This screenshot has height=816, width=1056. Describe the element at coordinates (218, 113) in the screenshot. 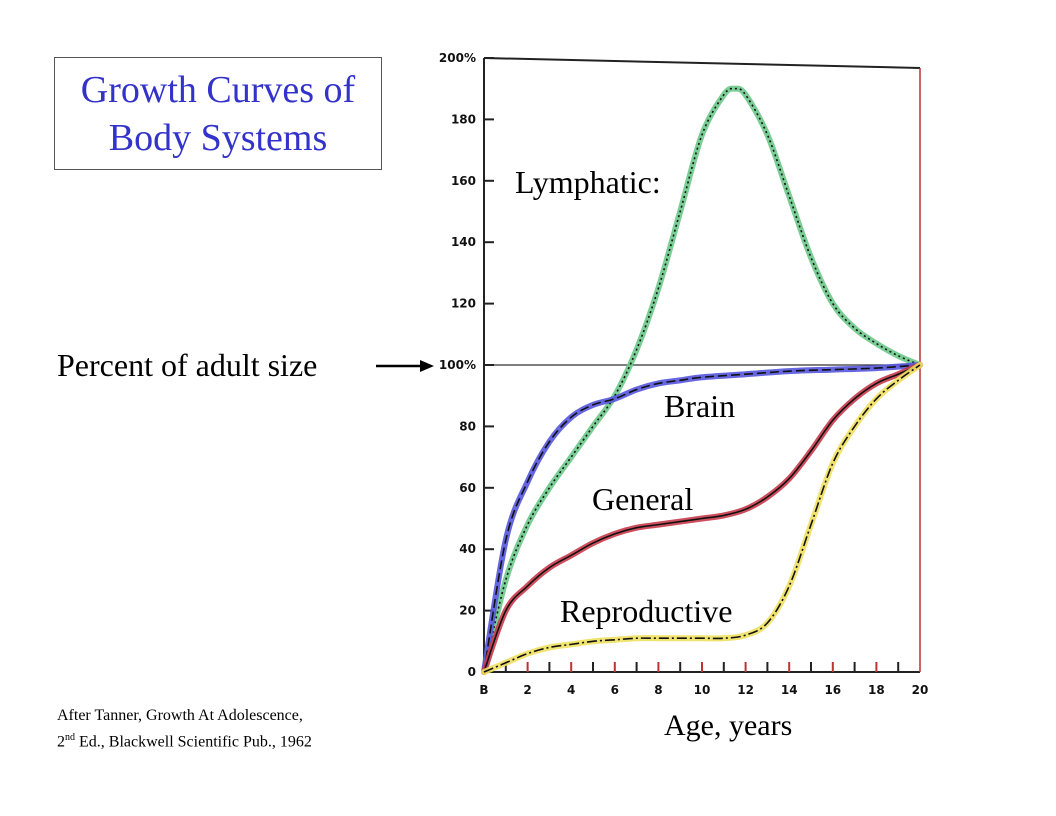

I see `title-box: Growth Curves of Body Systems` at that location.